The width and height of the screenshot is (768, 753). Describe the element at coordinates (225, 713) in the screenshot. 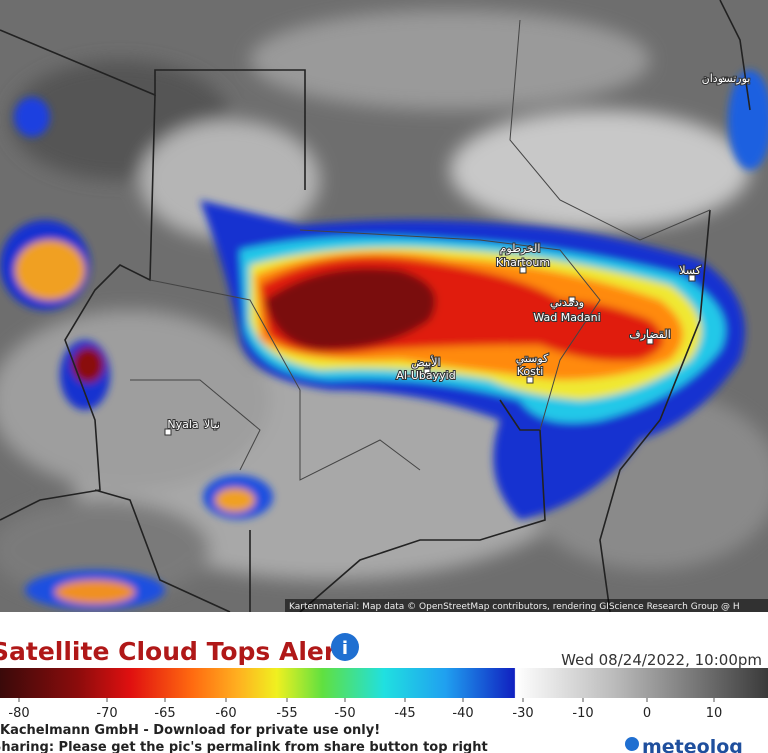

I see `tick-label: -60` at that location.